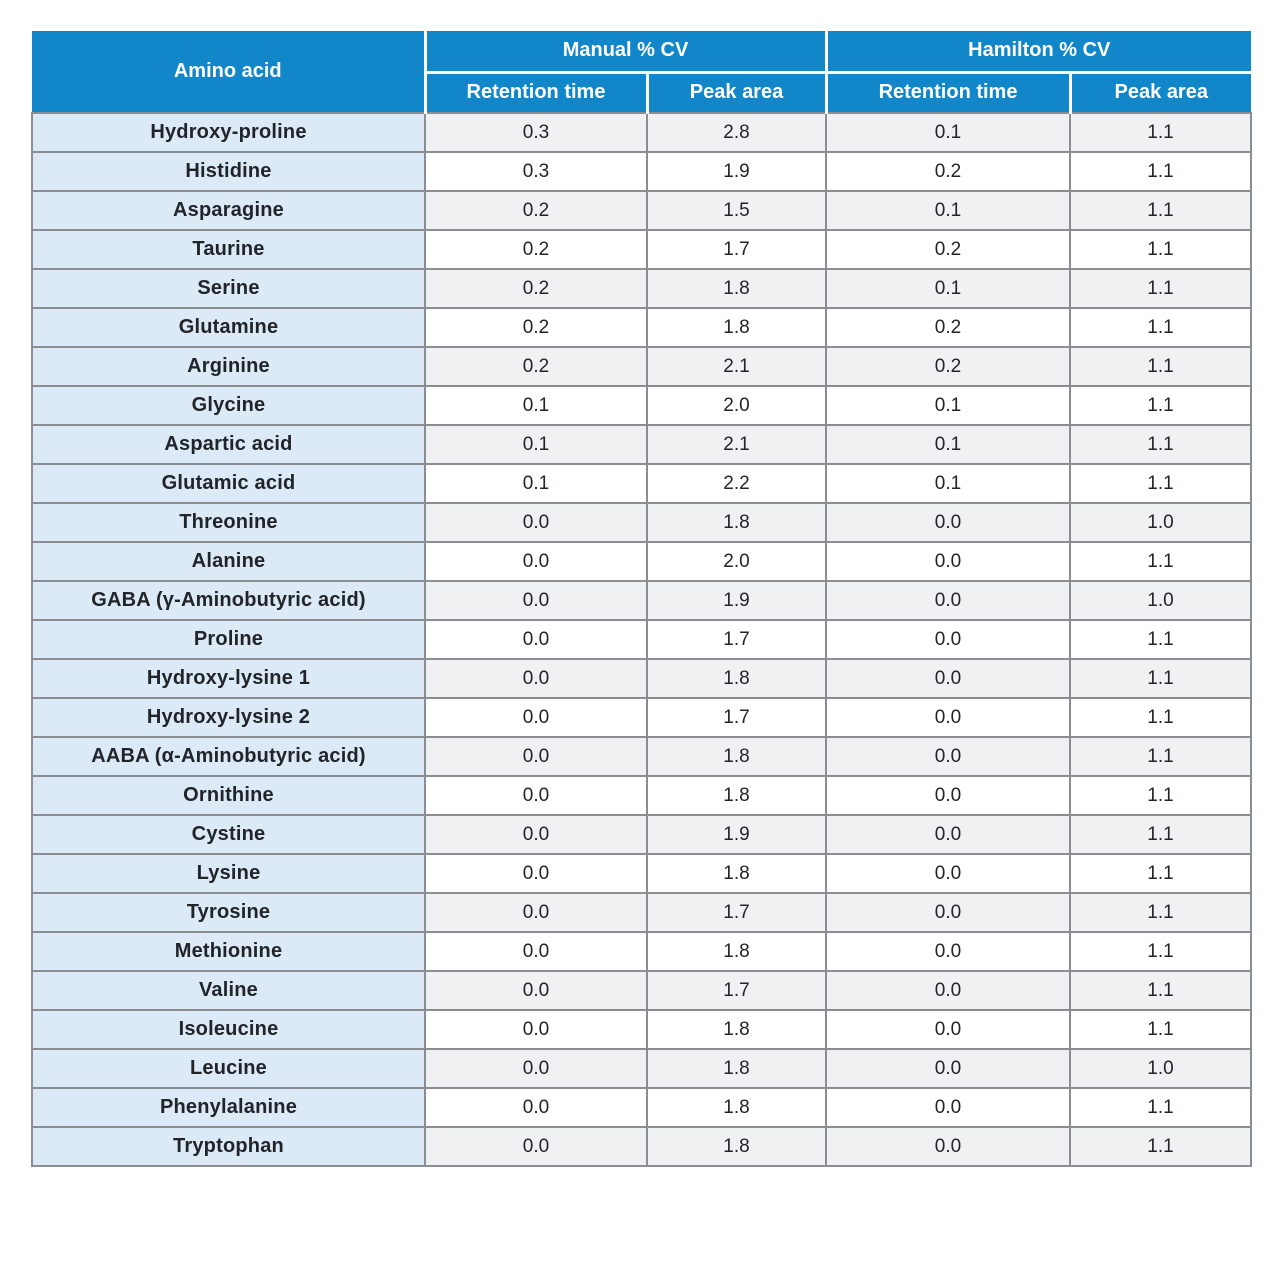 The height and width of the screenshot is (1284, 1280). Describe the element at coordinates (736, 912) in the screenshot. I see `manual-peak-area-cell: 1.7` at that location.